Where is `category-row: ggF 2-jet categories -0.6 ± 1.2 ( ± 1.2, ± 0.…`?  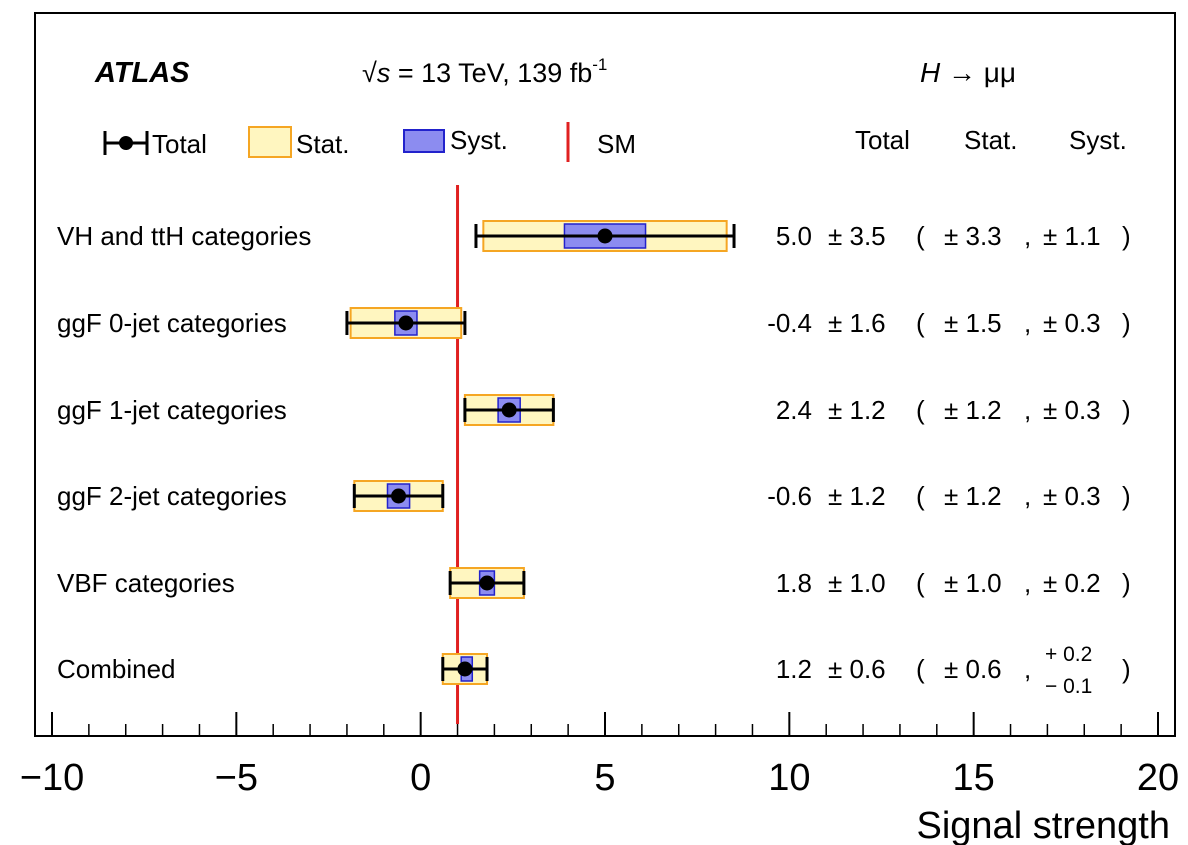
category-row: ggF 2-jet categories -0.6 ± 1.2 ( ± 1.2, ± 0.… is located at coordinates (594, 496).